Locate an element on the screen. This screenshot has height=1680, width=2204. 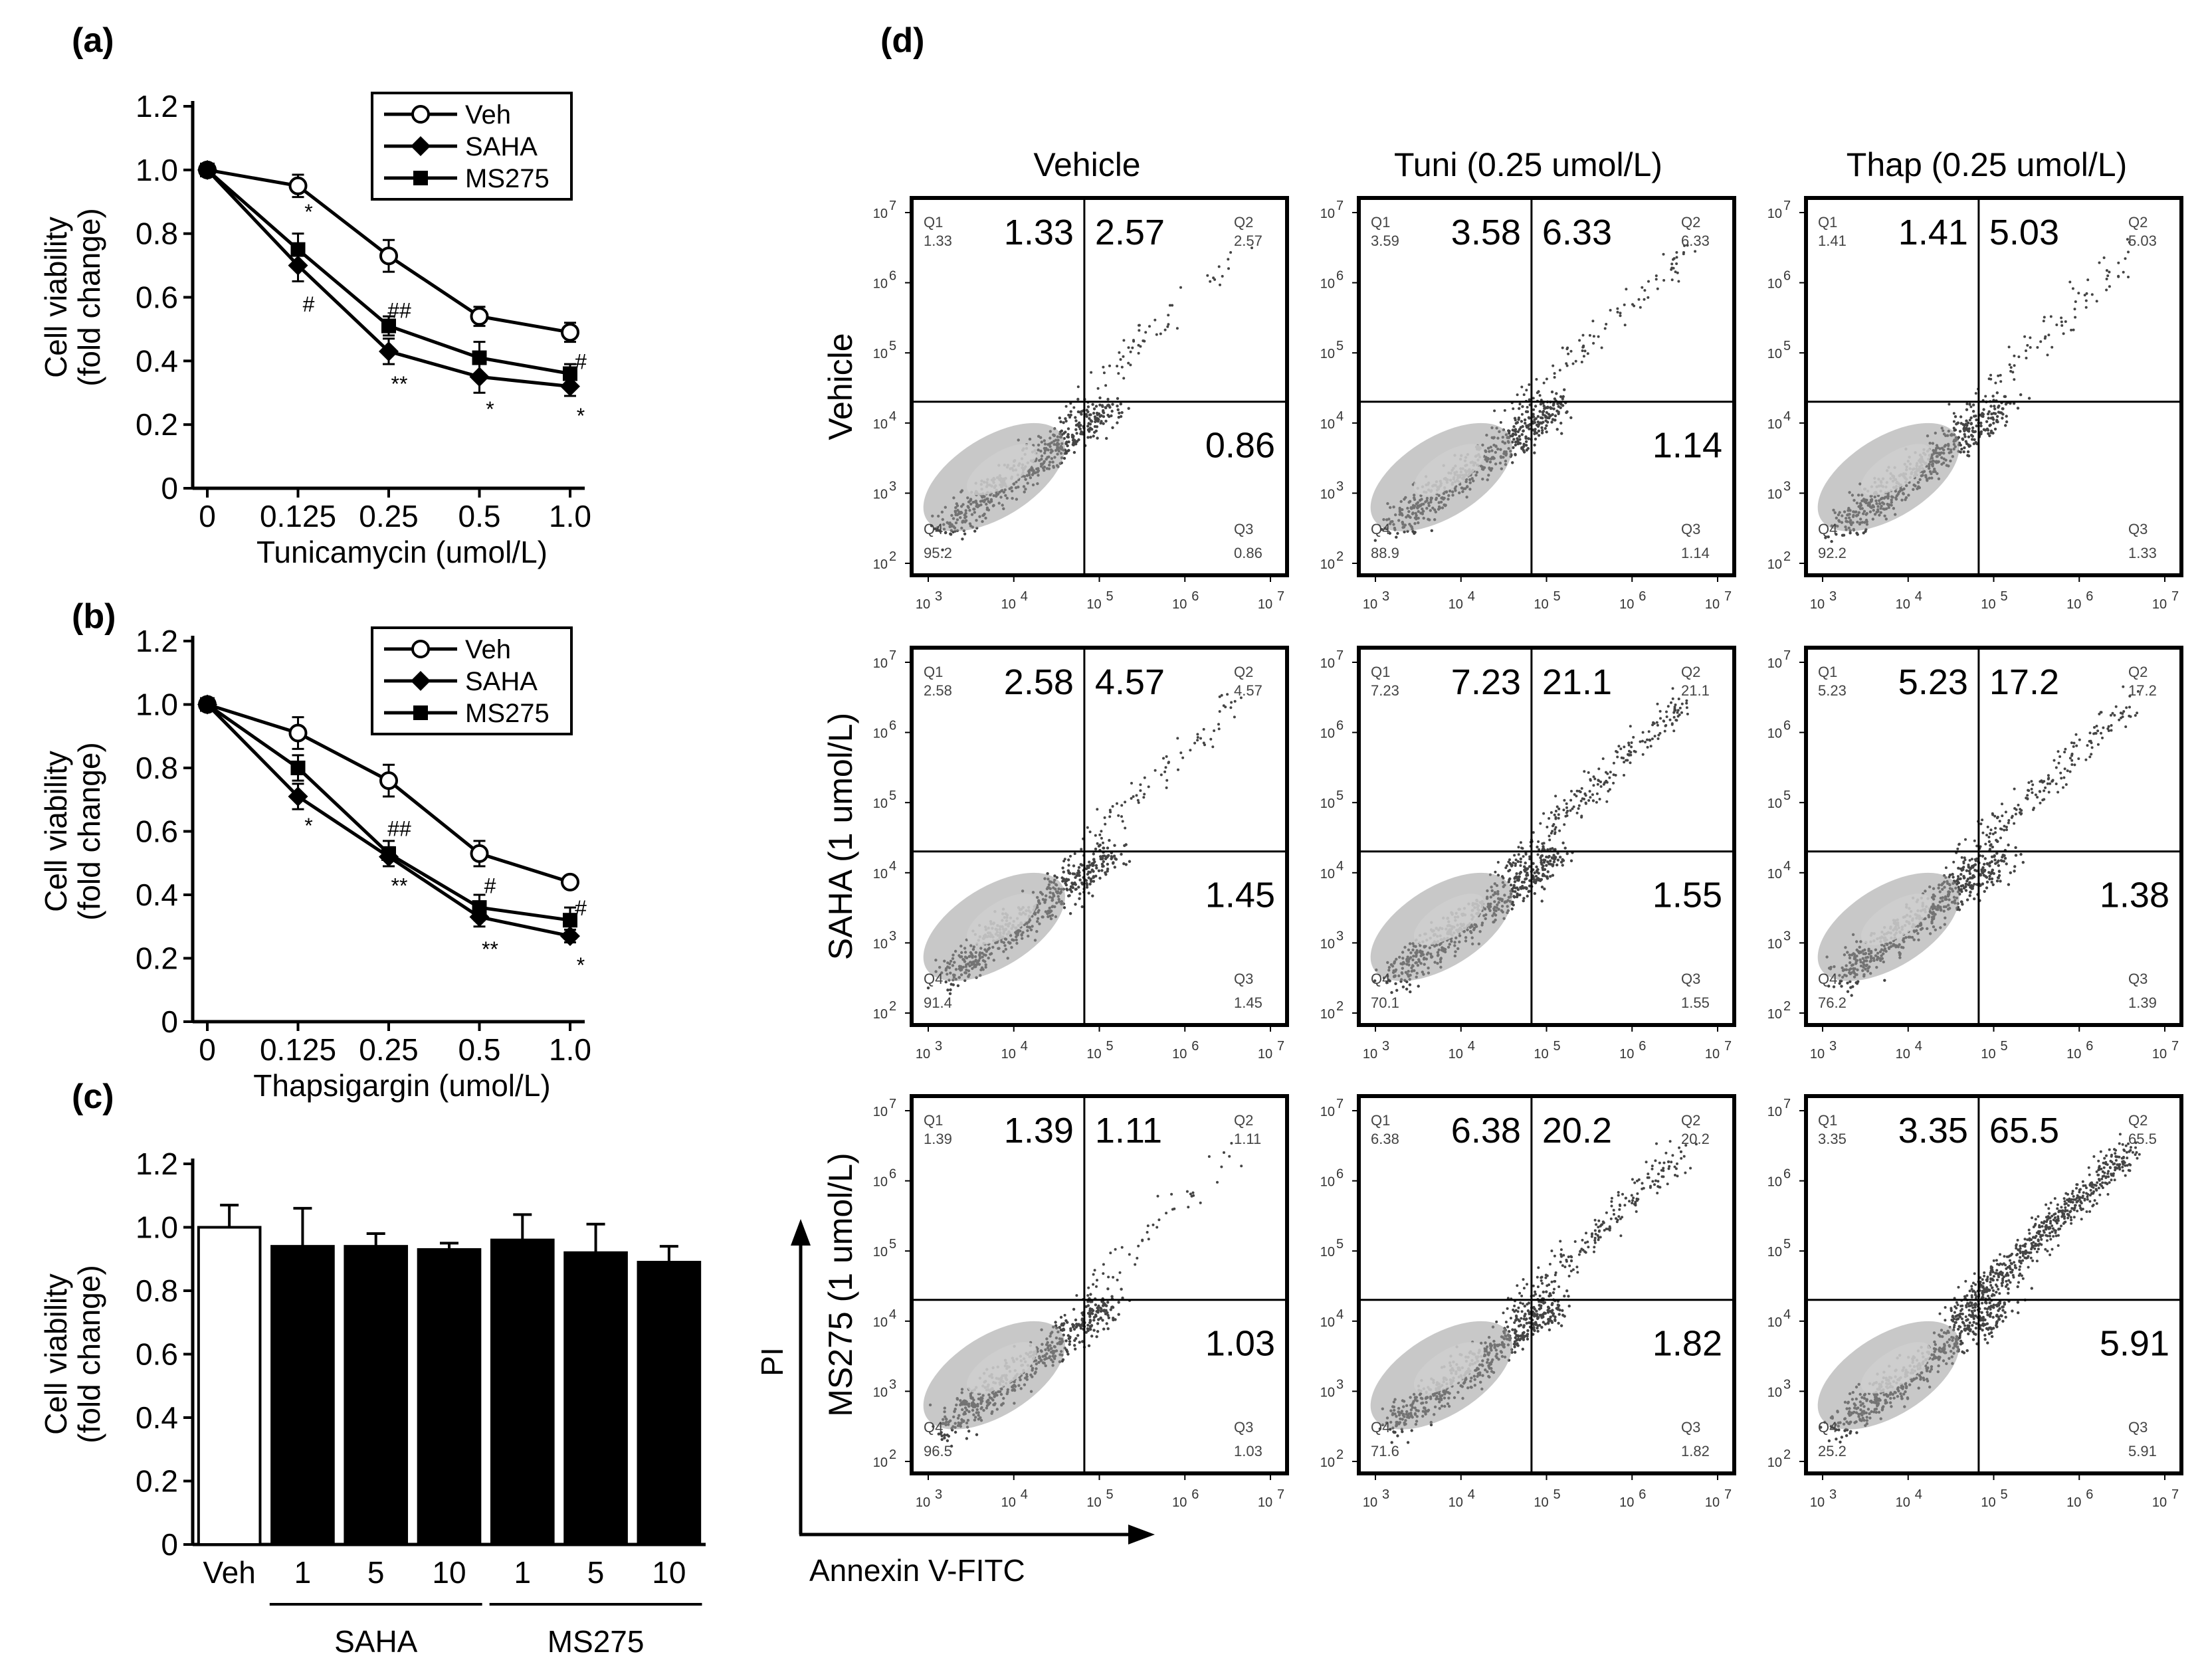
x-tick-exponent: 5 is located at coordinates (1557, 1046).